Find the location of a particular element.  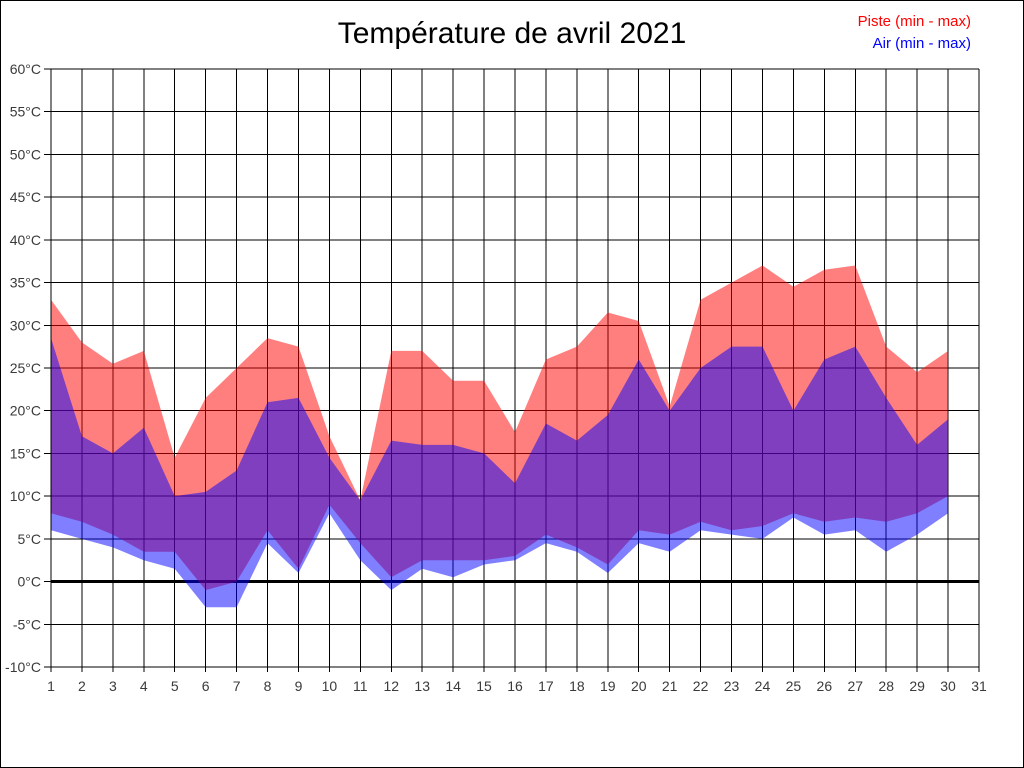

x-tick-label: 3 is located at coordinates (113, 686).